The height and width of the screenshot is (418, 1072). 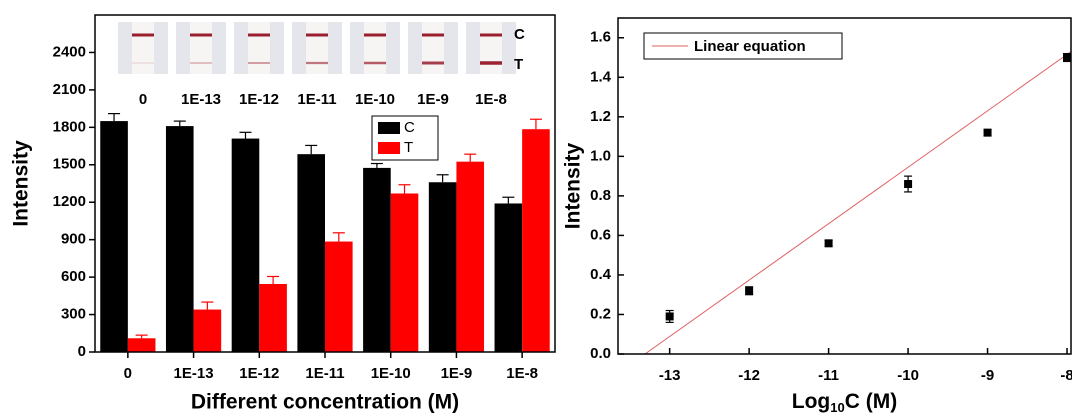 I want to click on x-axis-label-part: Log, so click(x=811, y=401).